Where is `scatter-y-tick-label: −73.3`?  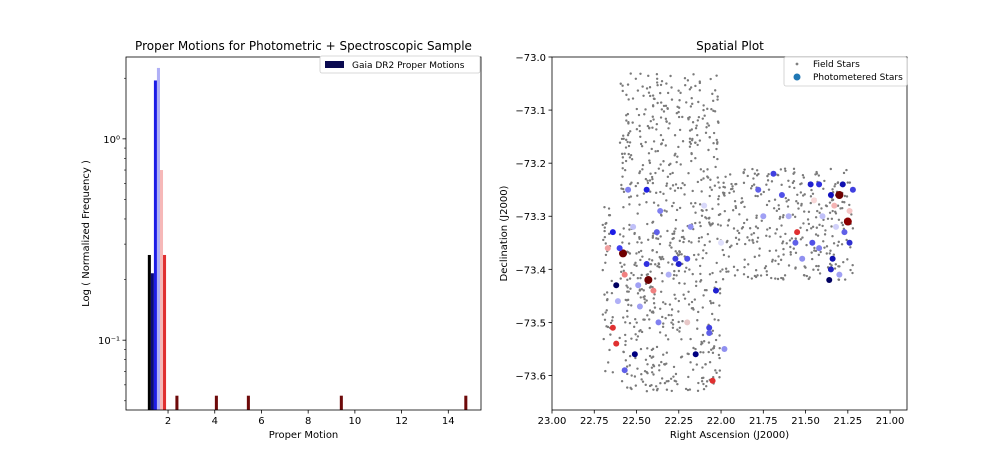 scatter-y-tick-label: −73.3 is located at coordinates (530, 217).